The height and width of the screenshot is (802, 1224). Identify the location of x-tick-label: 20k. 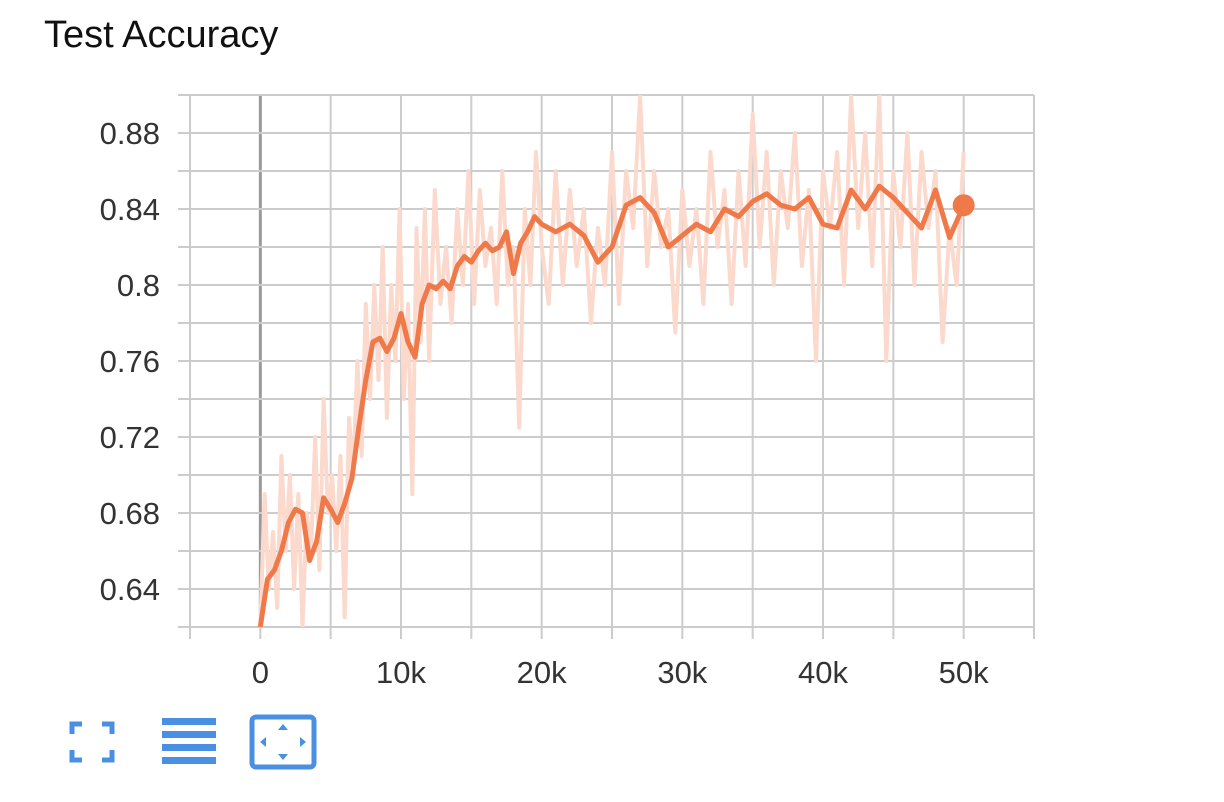
(542, 672).